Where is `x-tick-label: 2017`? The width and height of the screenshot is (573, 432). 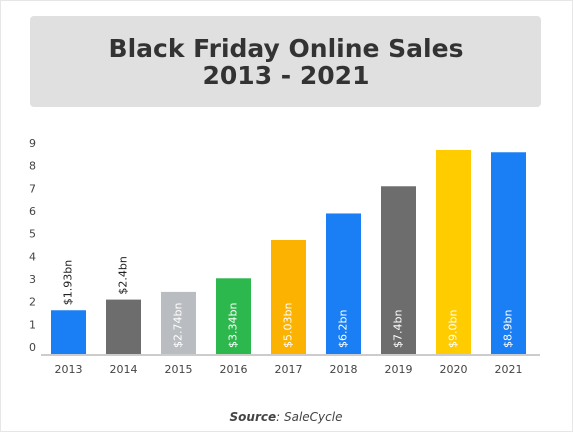
x-tick-label: 2017 is located at coordinates (289, 369).